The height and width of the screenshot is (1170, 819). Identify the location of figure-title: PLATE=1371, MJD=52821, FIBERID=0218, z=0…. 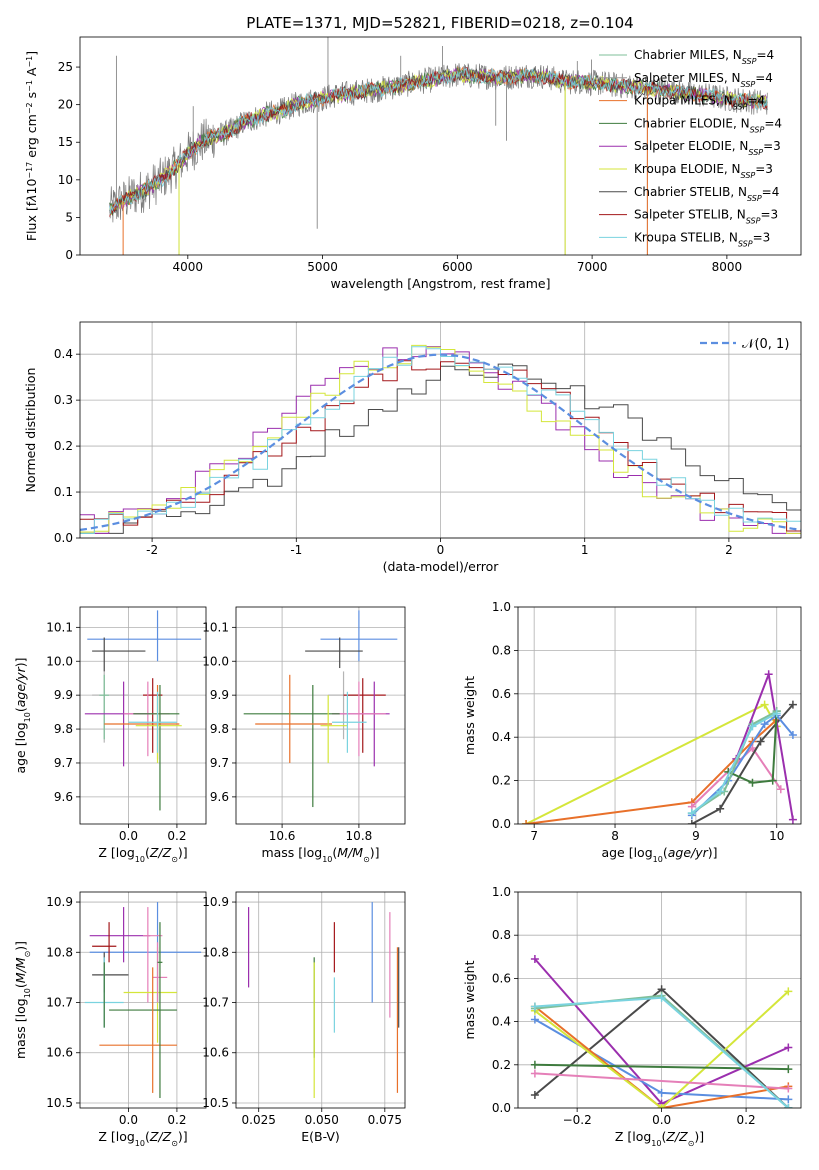
(439, 23).